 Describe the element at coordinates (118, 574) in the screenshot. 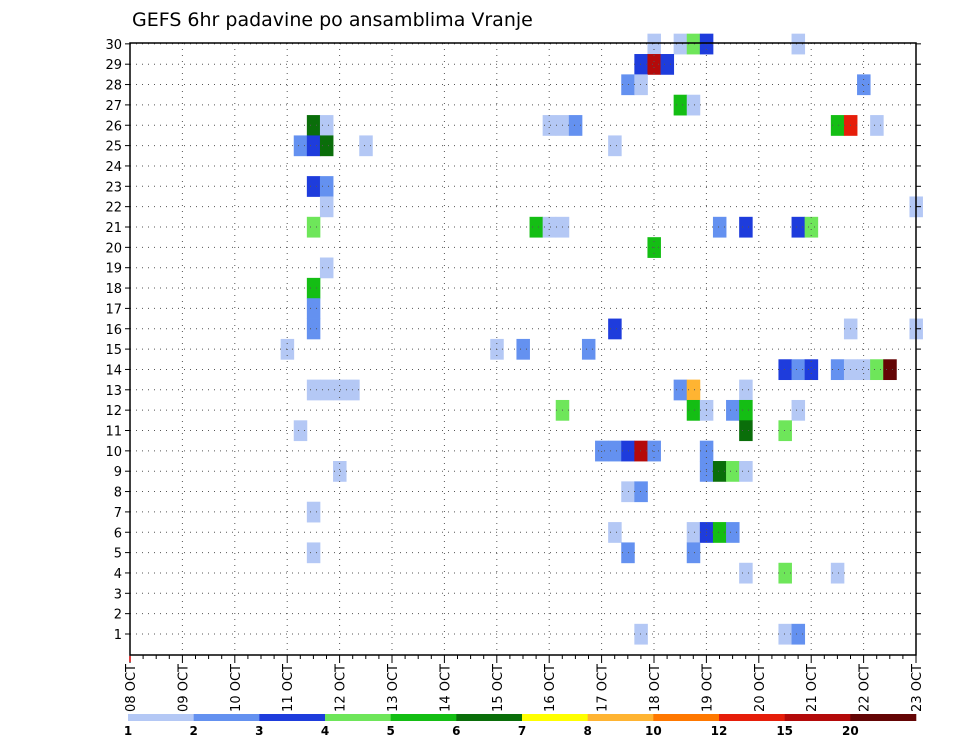

I see `y-tick-label: 4` at that location.